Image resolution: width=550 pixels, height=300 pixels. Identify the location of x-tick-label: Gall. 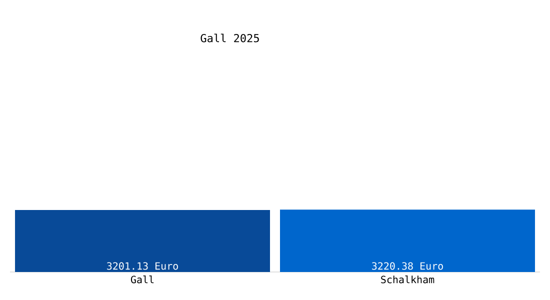
(142, 280).